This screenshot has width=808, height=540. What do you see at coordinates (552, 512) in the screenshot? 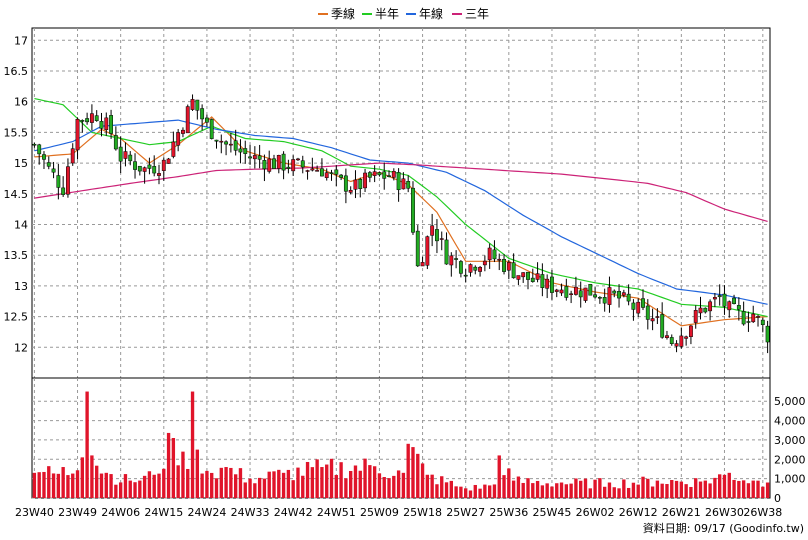
I see `x-tick-label: 25W45` at bounding box center [552, 512].